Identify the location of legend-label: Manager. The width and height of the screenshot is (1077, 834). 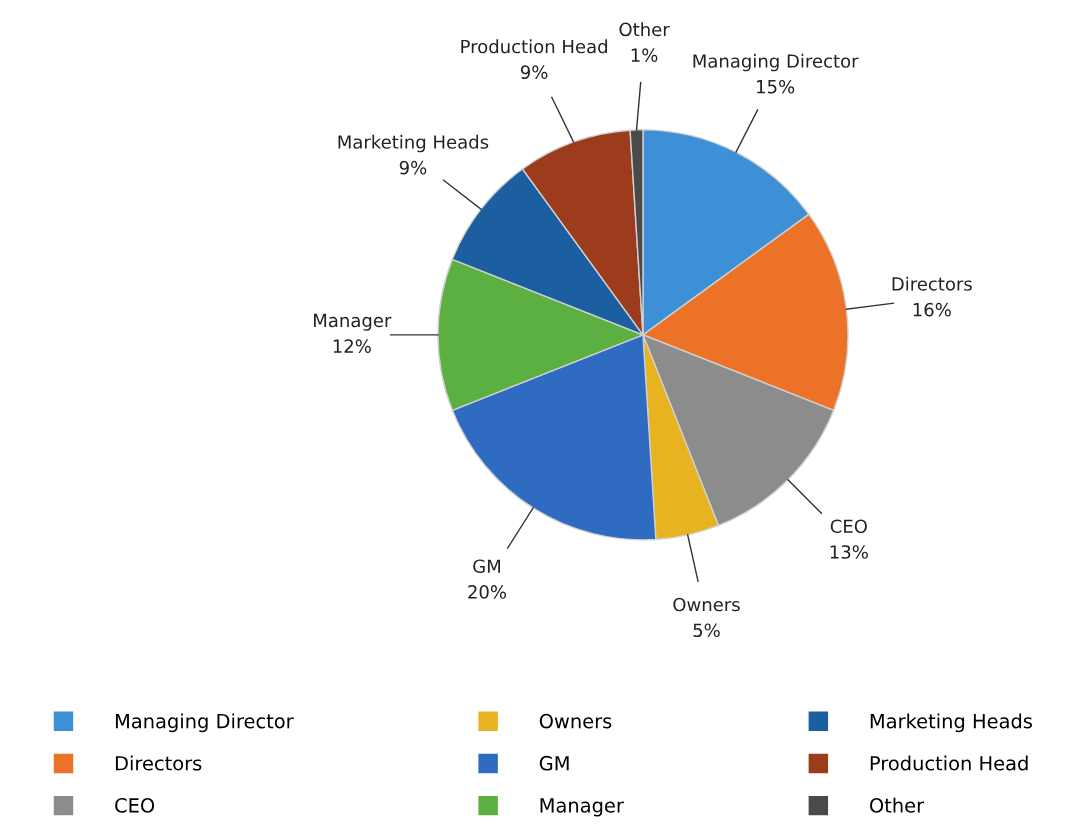
(582, 807).